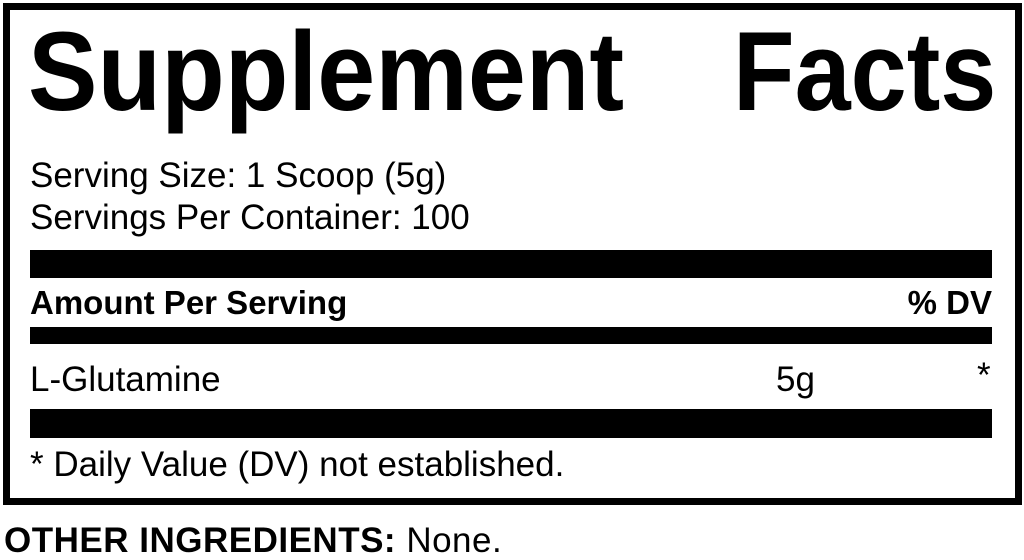 The height and width of the screenshot is (560, 1024). I want to click on other-ingredients-value: None., so click(454, 540).